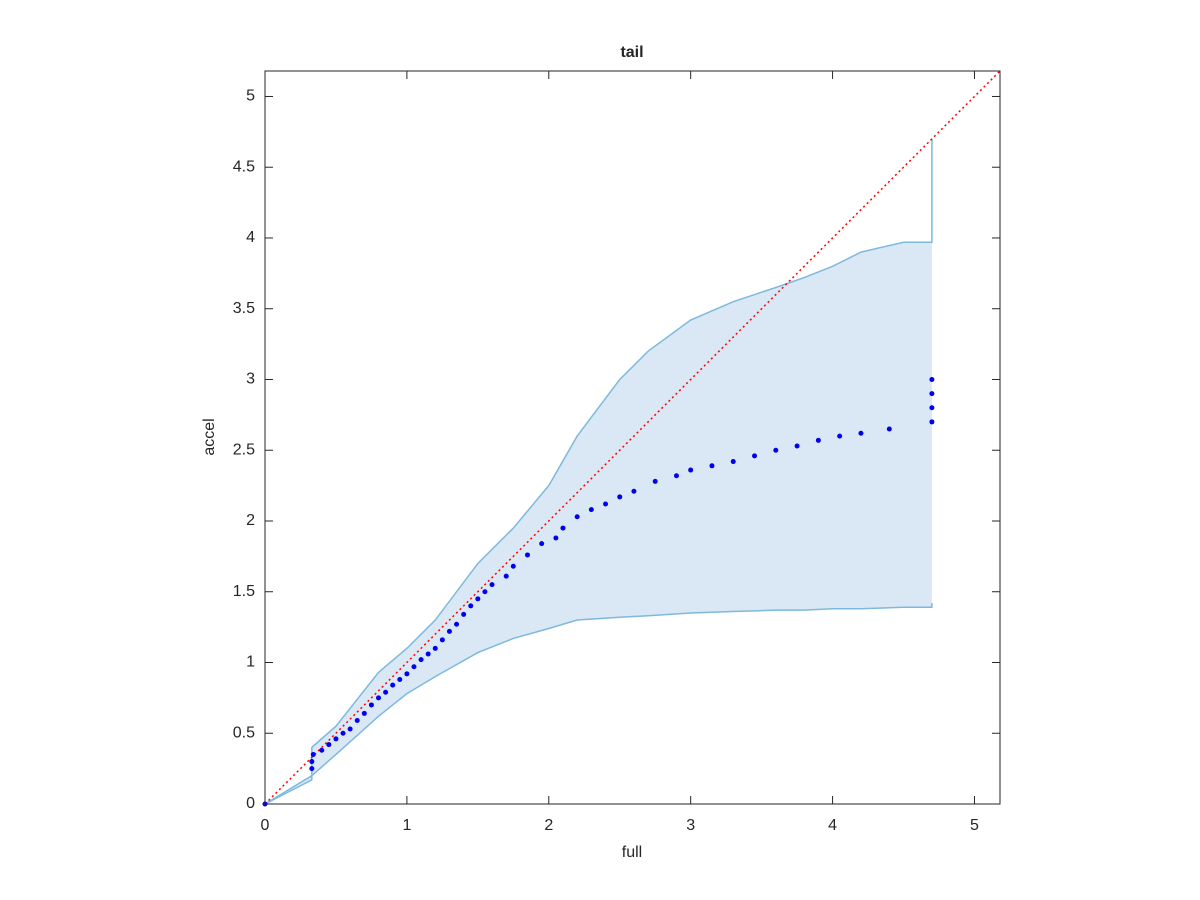 The height and width of the screenshot is (900, 1200). Describe the element at coordinates (244, 449) in the screenshot. I see `y-tick-label: 2.5` at that location.